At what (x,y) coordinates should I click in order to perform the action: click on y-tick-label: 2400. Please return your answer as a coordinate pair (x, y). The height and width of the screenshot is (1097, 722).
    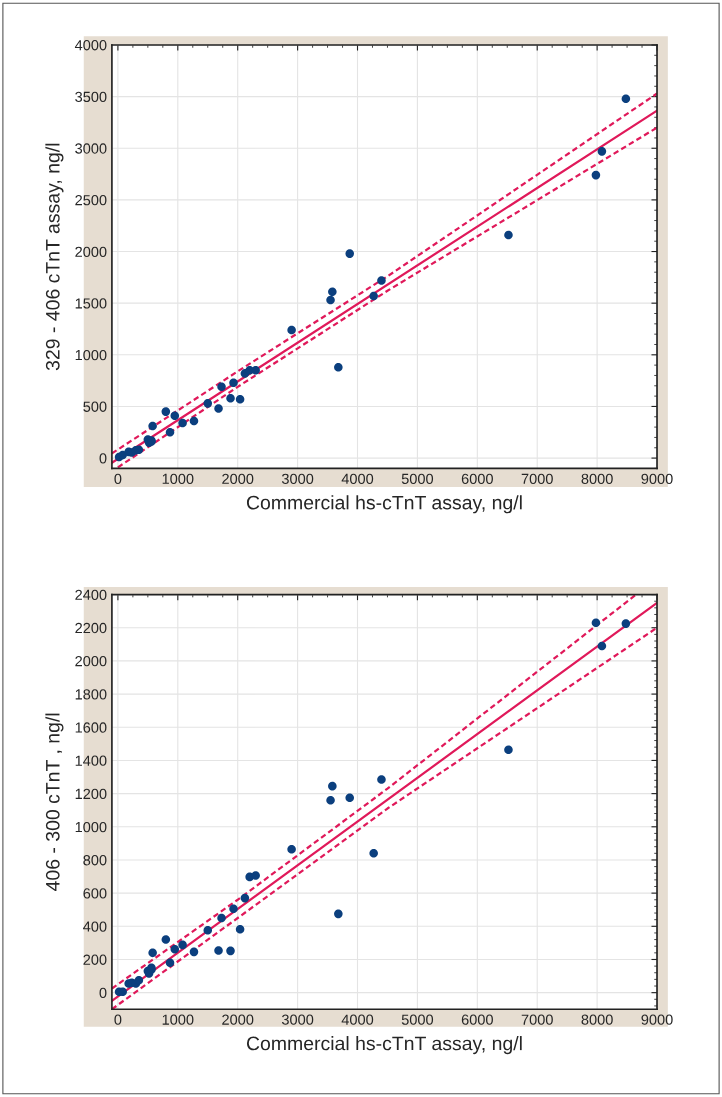
    Looking at the image, I should click on (91, 594).